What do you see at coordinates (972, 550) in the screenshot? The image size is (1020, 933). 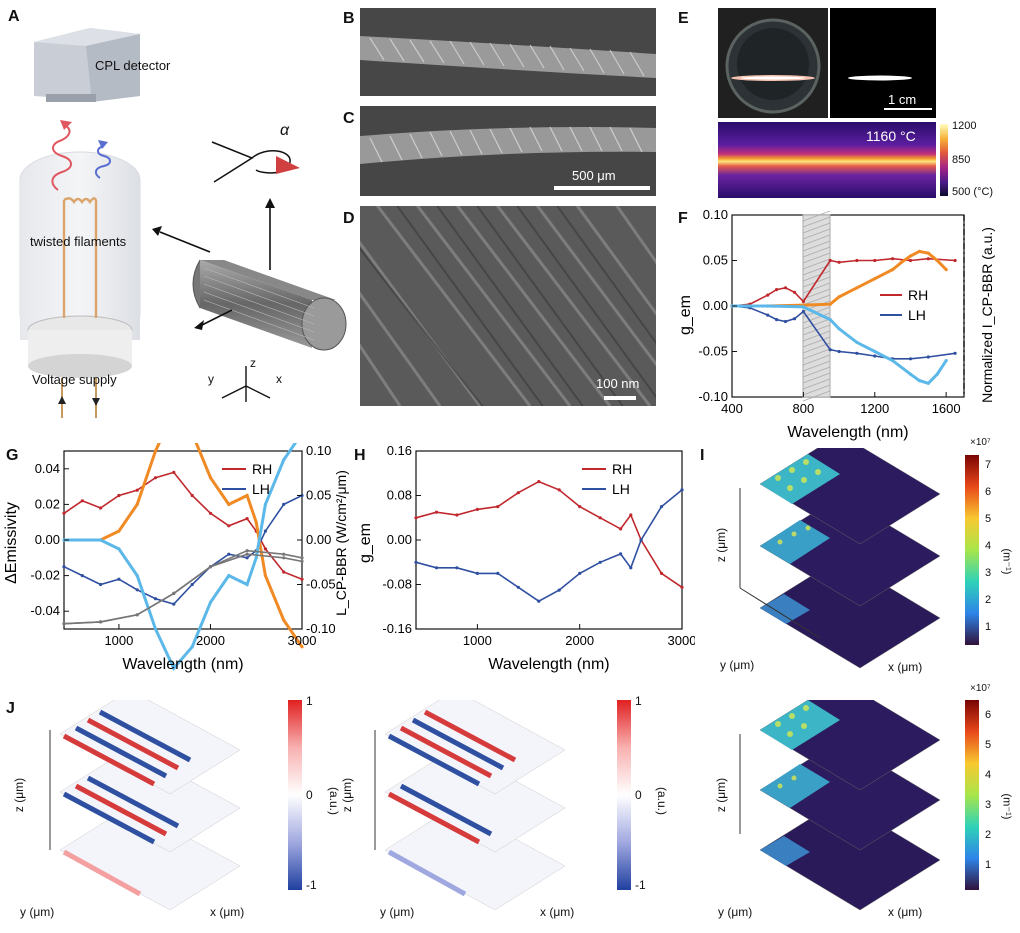 I see `colorbar-i-top` at bounding box center [972, 550].